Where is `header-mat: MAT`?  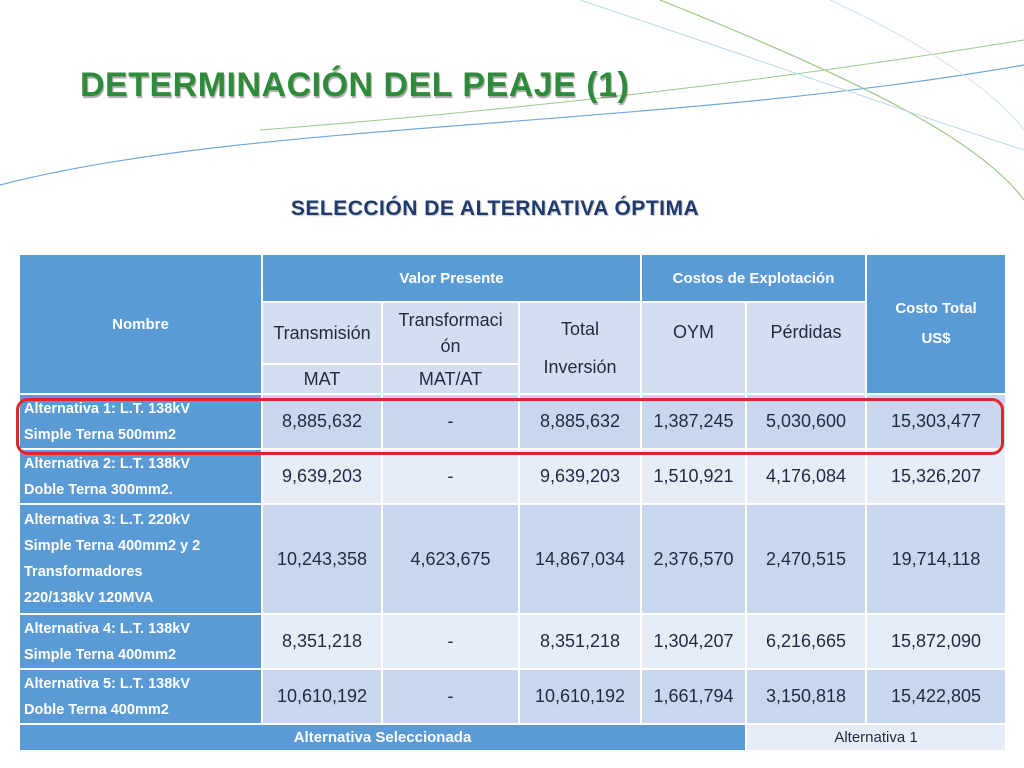 header-mat: MAT is located at coordinates (322, 379).